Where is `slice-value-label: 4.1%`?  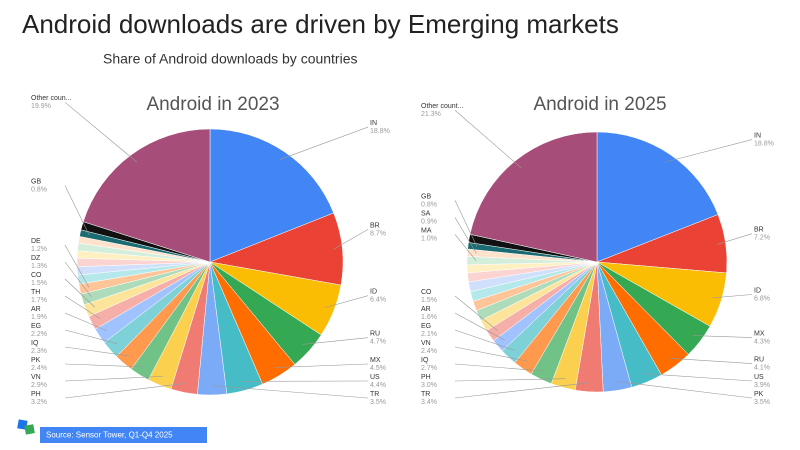
slice-value-label: 4.1% is located at coordinates (762, 367).